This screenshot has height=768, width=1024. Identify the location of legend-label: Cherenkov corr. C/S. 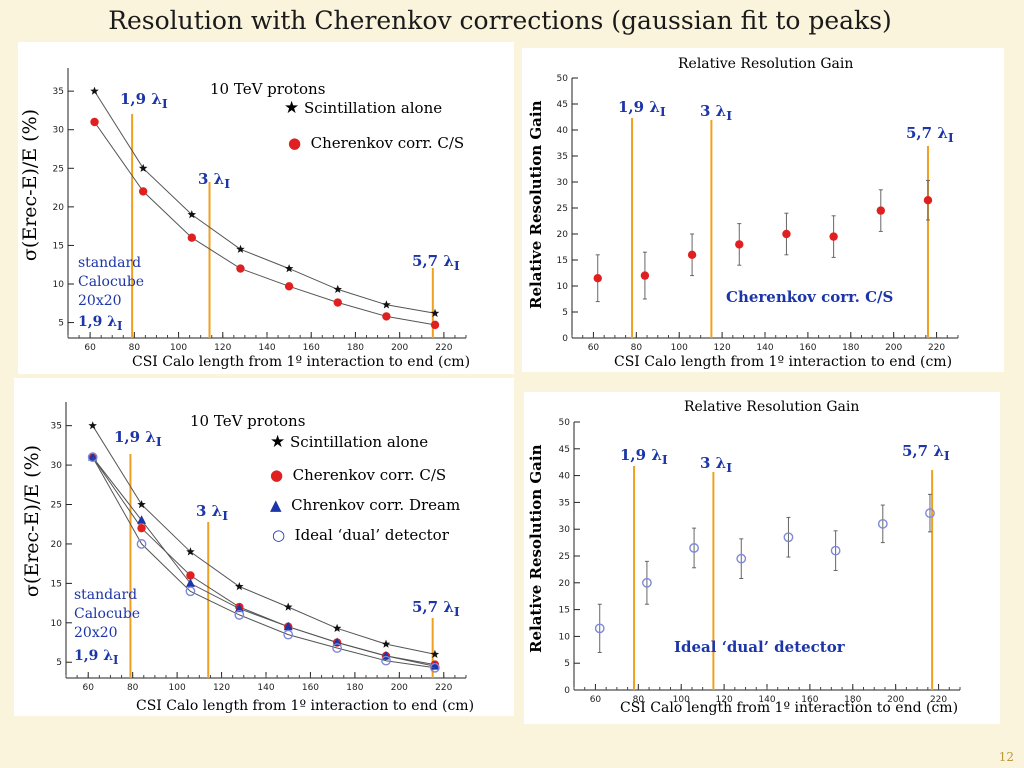
(369, 475).